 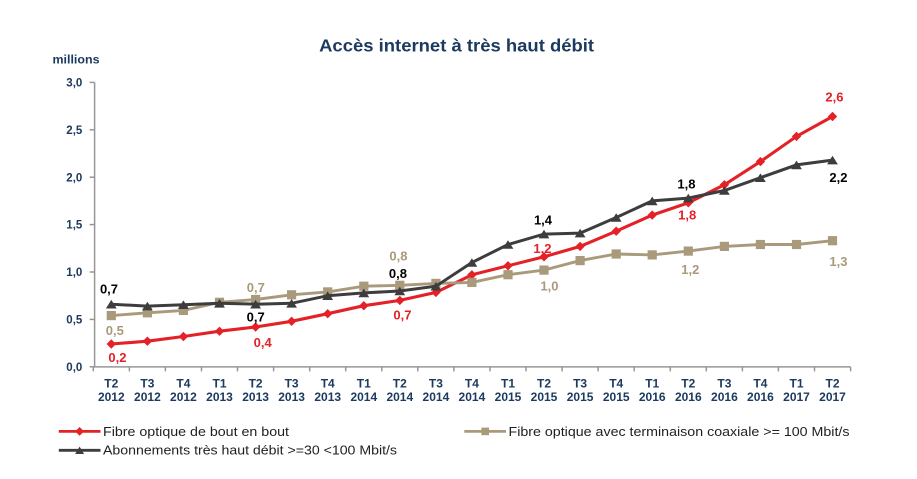 What do you see at coordinates (834, 97) in the screenshot?
I see `svg-text: 2,6` at bounding box center [834, 97].